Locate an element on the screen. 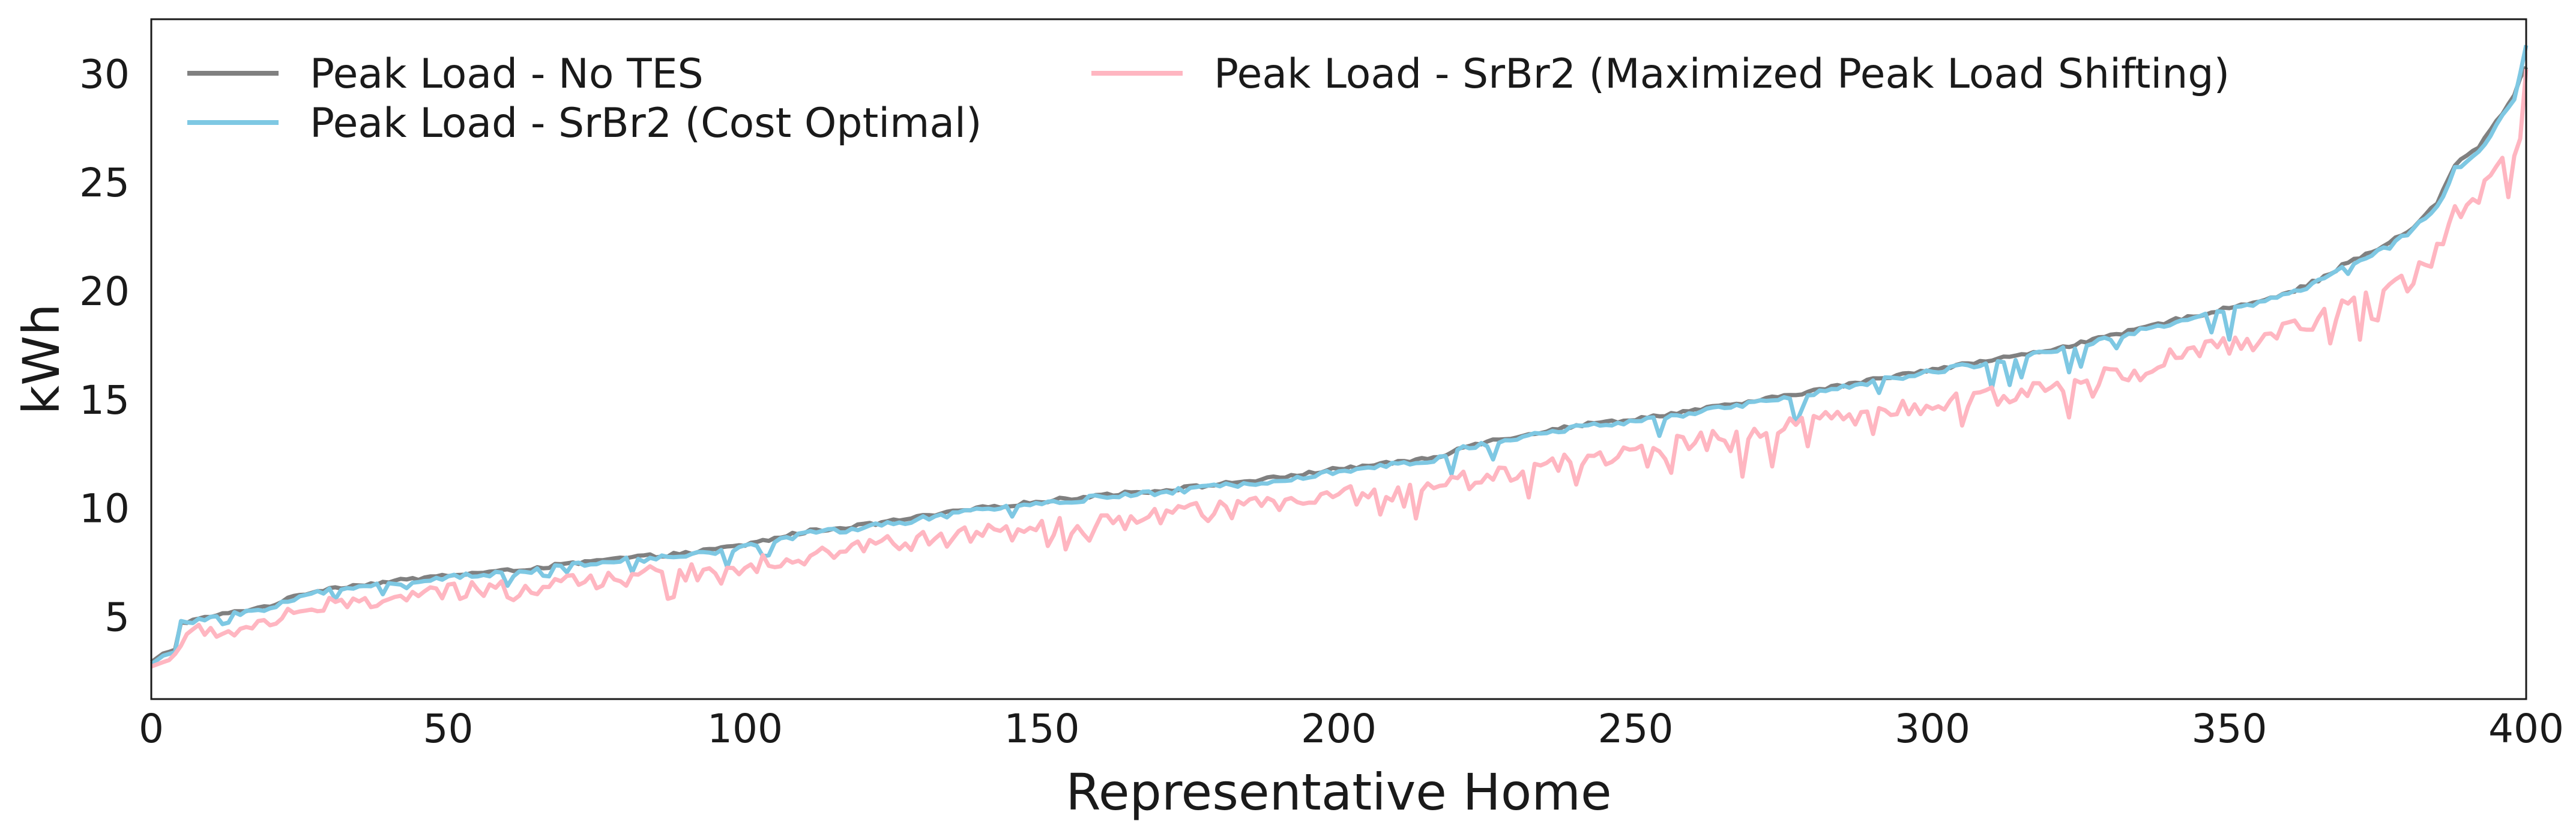  legend-label-cost-optimal: Peak Load - SrBr2 (Cost Optimal) is located at coordinates (646, 123).